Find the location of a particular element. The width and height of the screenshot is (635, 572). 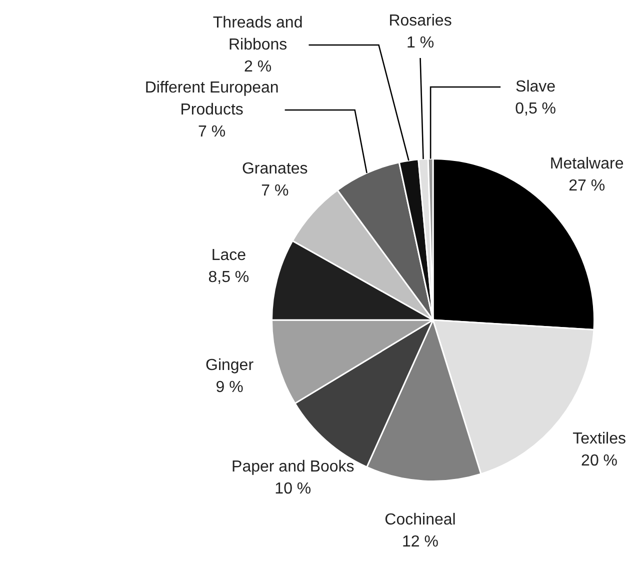

data-label: 20 % is located at coordinates (599, 461).